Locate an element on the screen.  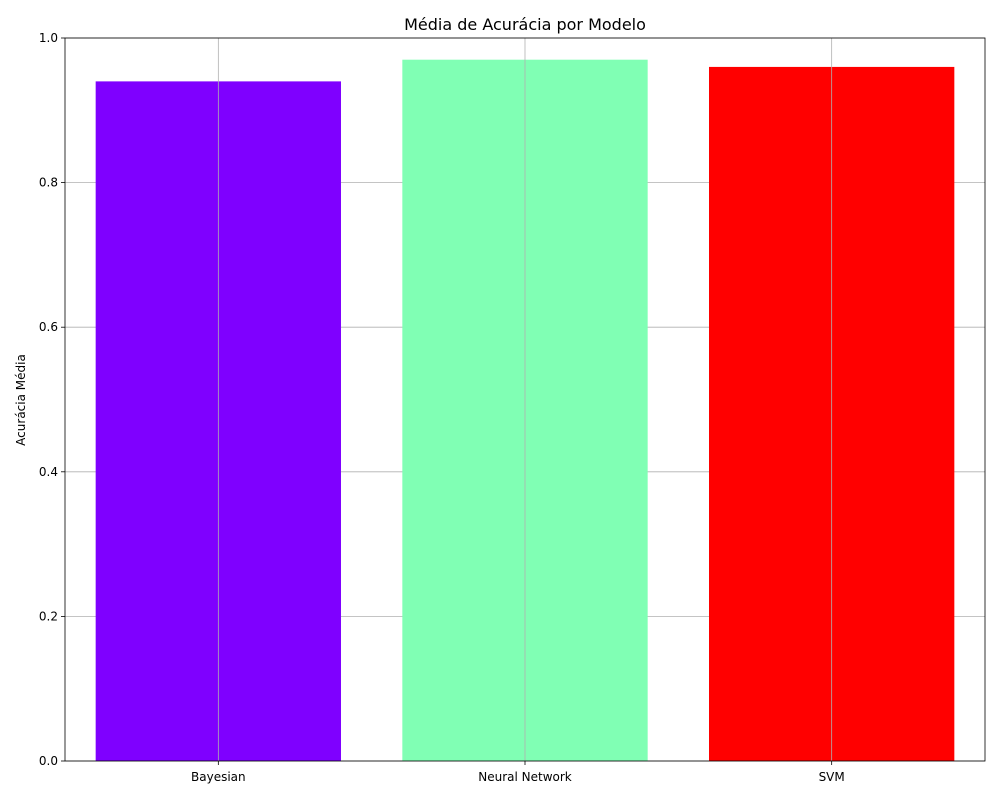
y-tick-label: 0.0 is located at coordinates (48, 761).